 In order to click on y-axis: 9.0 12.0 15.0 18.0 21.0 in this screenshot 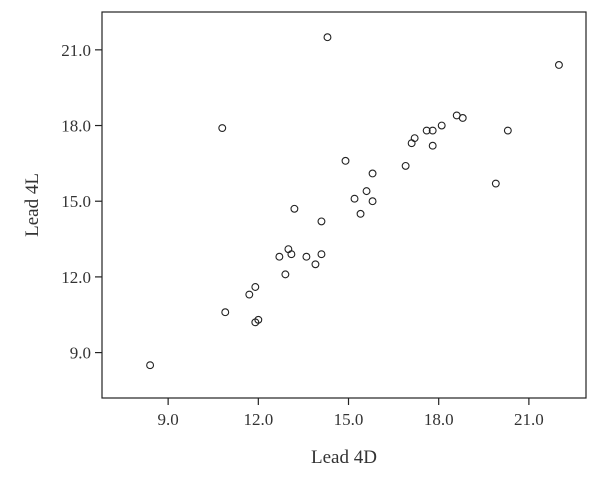, I will do `click(81, 202)`.